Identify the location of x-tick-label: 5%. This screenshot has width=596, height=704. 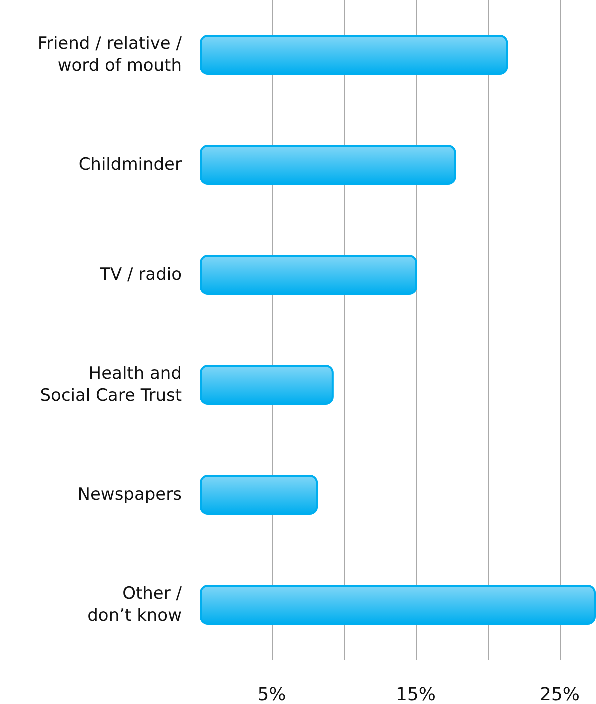
(272, 694).